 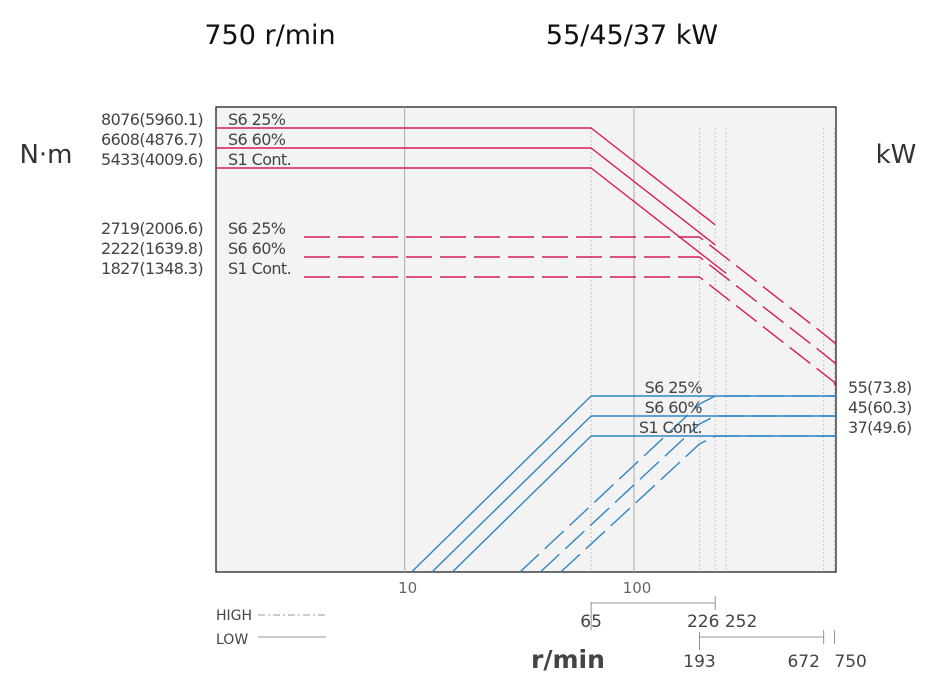 What do you see at coordinates (45, 155) in the screenshot?
I see `y-axis-left-label: N·m` at bounding box center [45, 155].